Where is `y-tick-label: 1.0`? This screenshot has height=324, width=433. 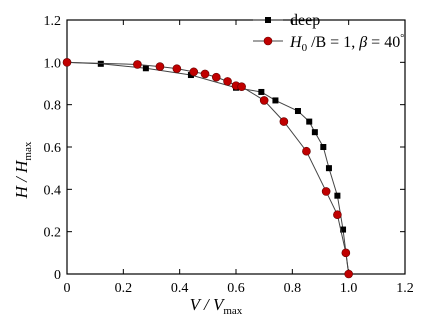
y-tick-label: 1.0 is located at coordinates (53, 63).